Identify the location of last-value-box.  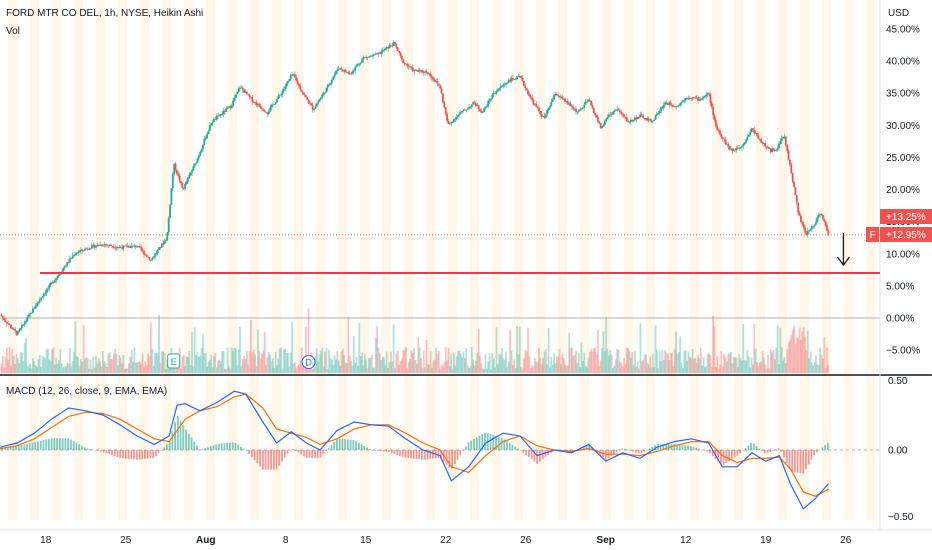
(906, 216).